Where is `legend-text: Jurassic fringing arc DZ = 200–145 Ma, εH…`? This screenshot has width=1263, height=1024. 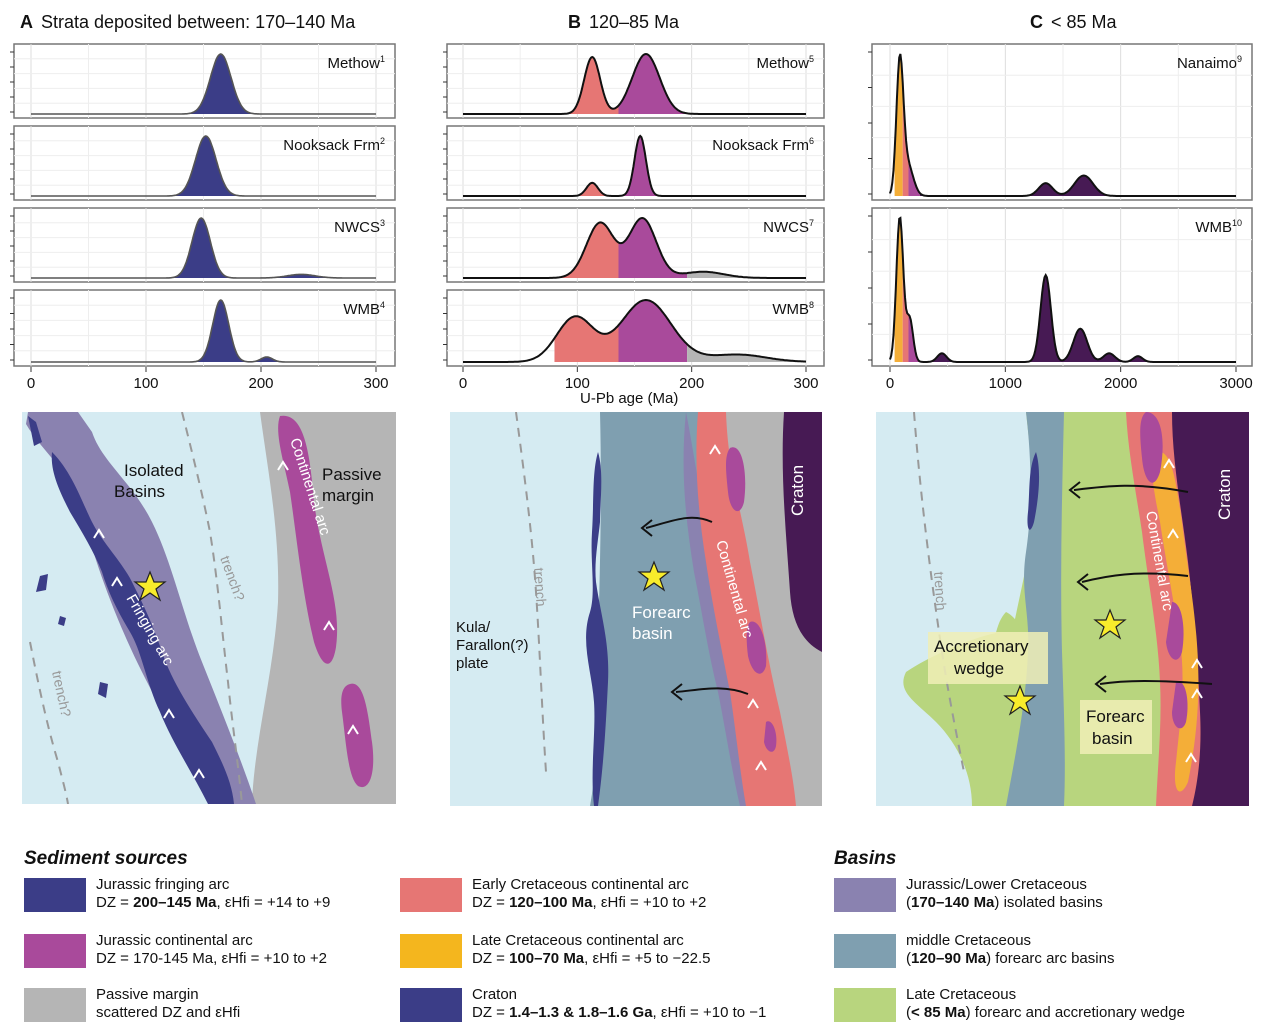 legend-text: Jurassic fringing arc DZ = 200–145 Ma, εH… is located at coordinates (213, 893).